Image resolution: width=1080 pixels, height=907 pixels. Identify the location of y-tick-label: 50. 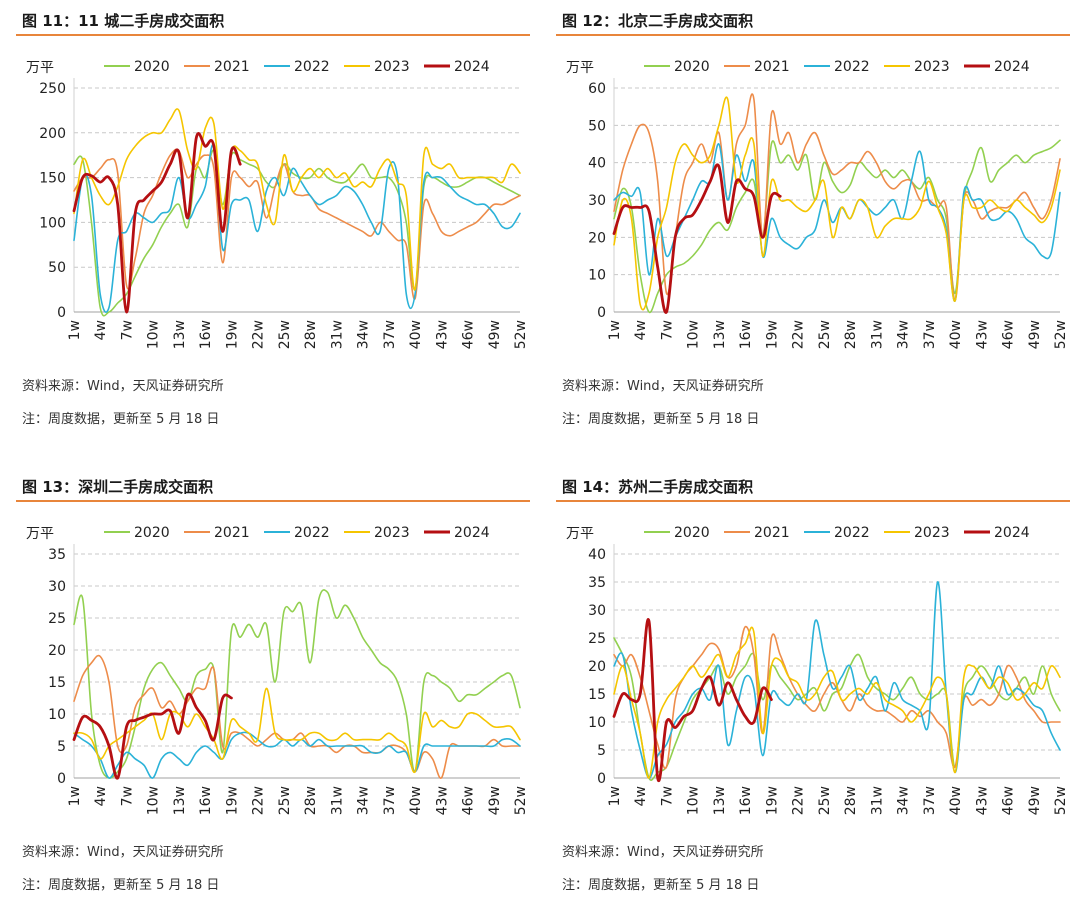
(57, 268).